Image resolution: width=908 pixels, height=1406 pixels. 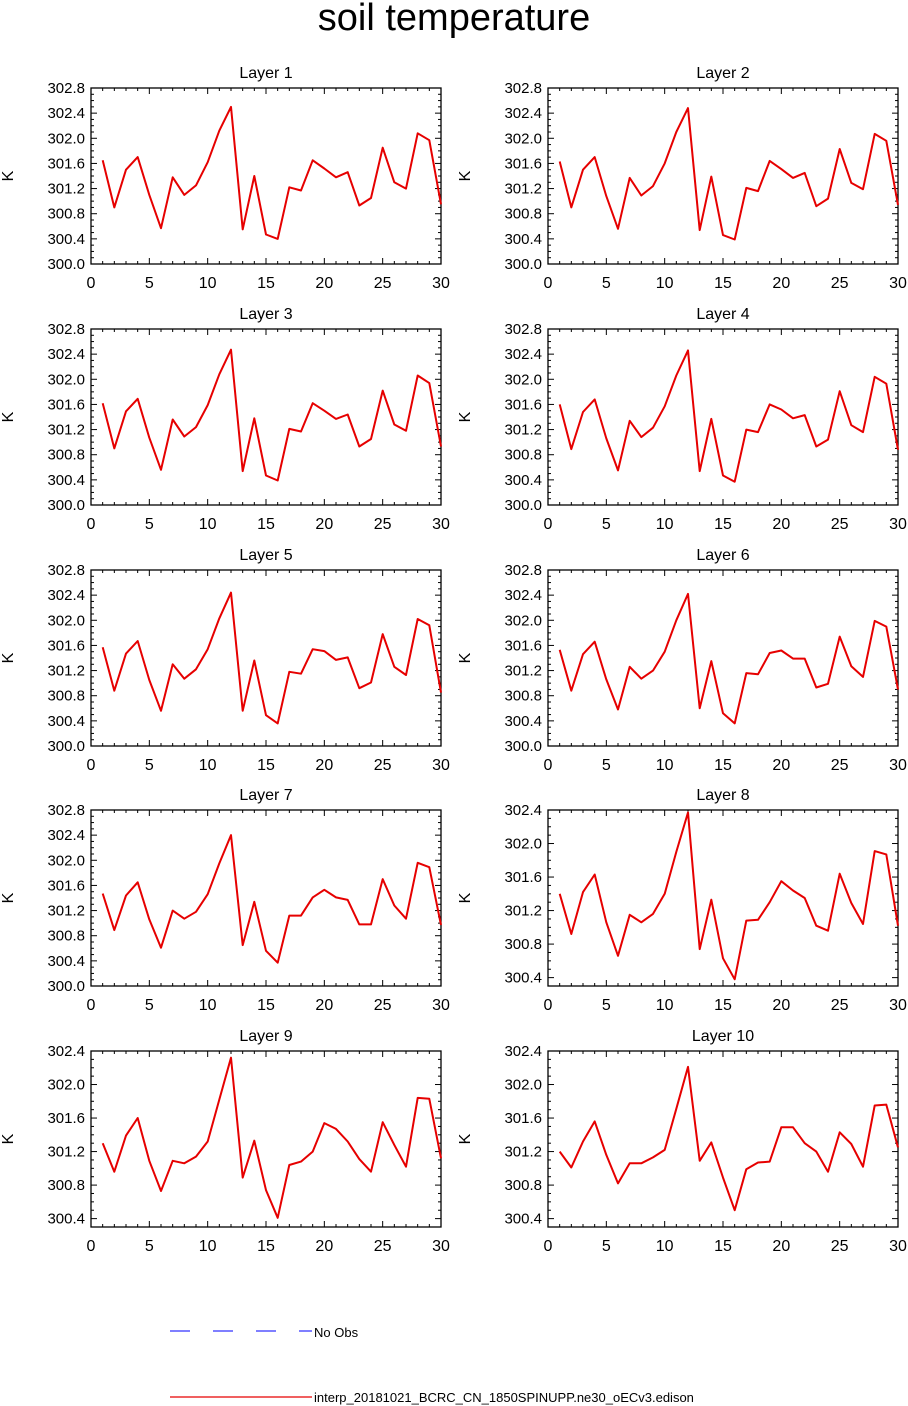 What do you see at coordinates (523, 911) in the screenshot?
I see `layer-8-ytick-label: 301.2` at bounding box center [523, 911].